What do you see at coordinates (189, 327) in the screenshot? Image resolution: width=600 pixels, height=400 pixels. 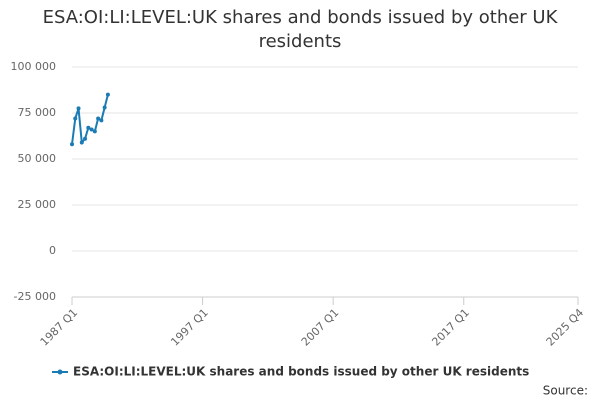 I see `x-tick-label: 1997 Q1` at bounding box center [189, 327].